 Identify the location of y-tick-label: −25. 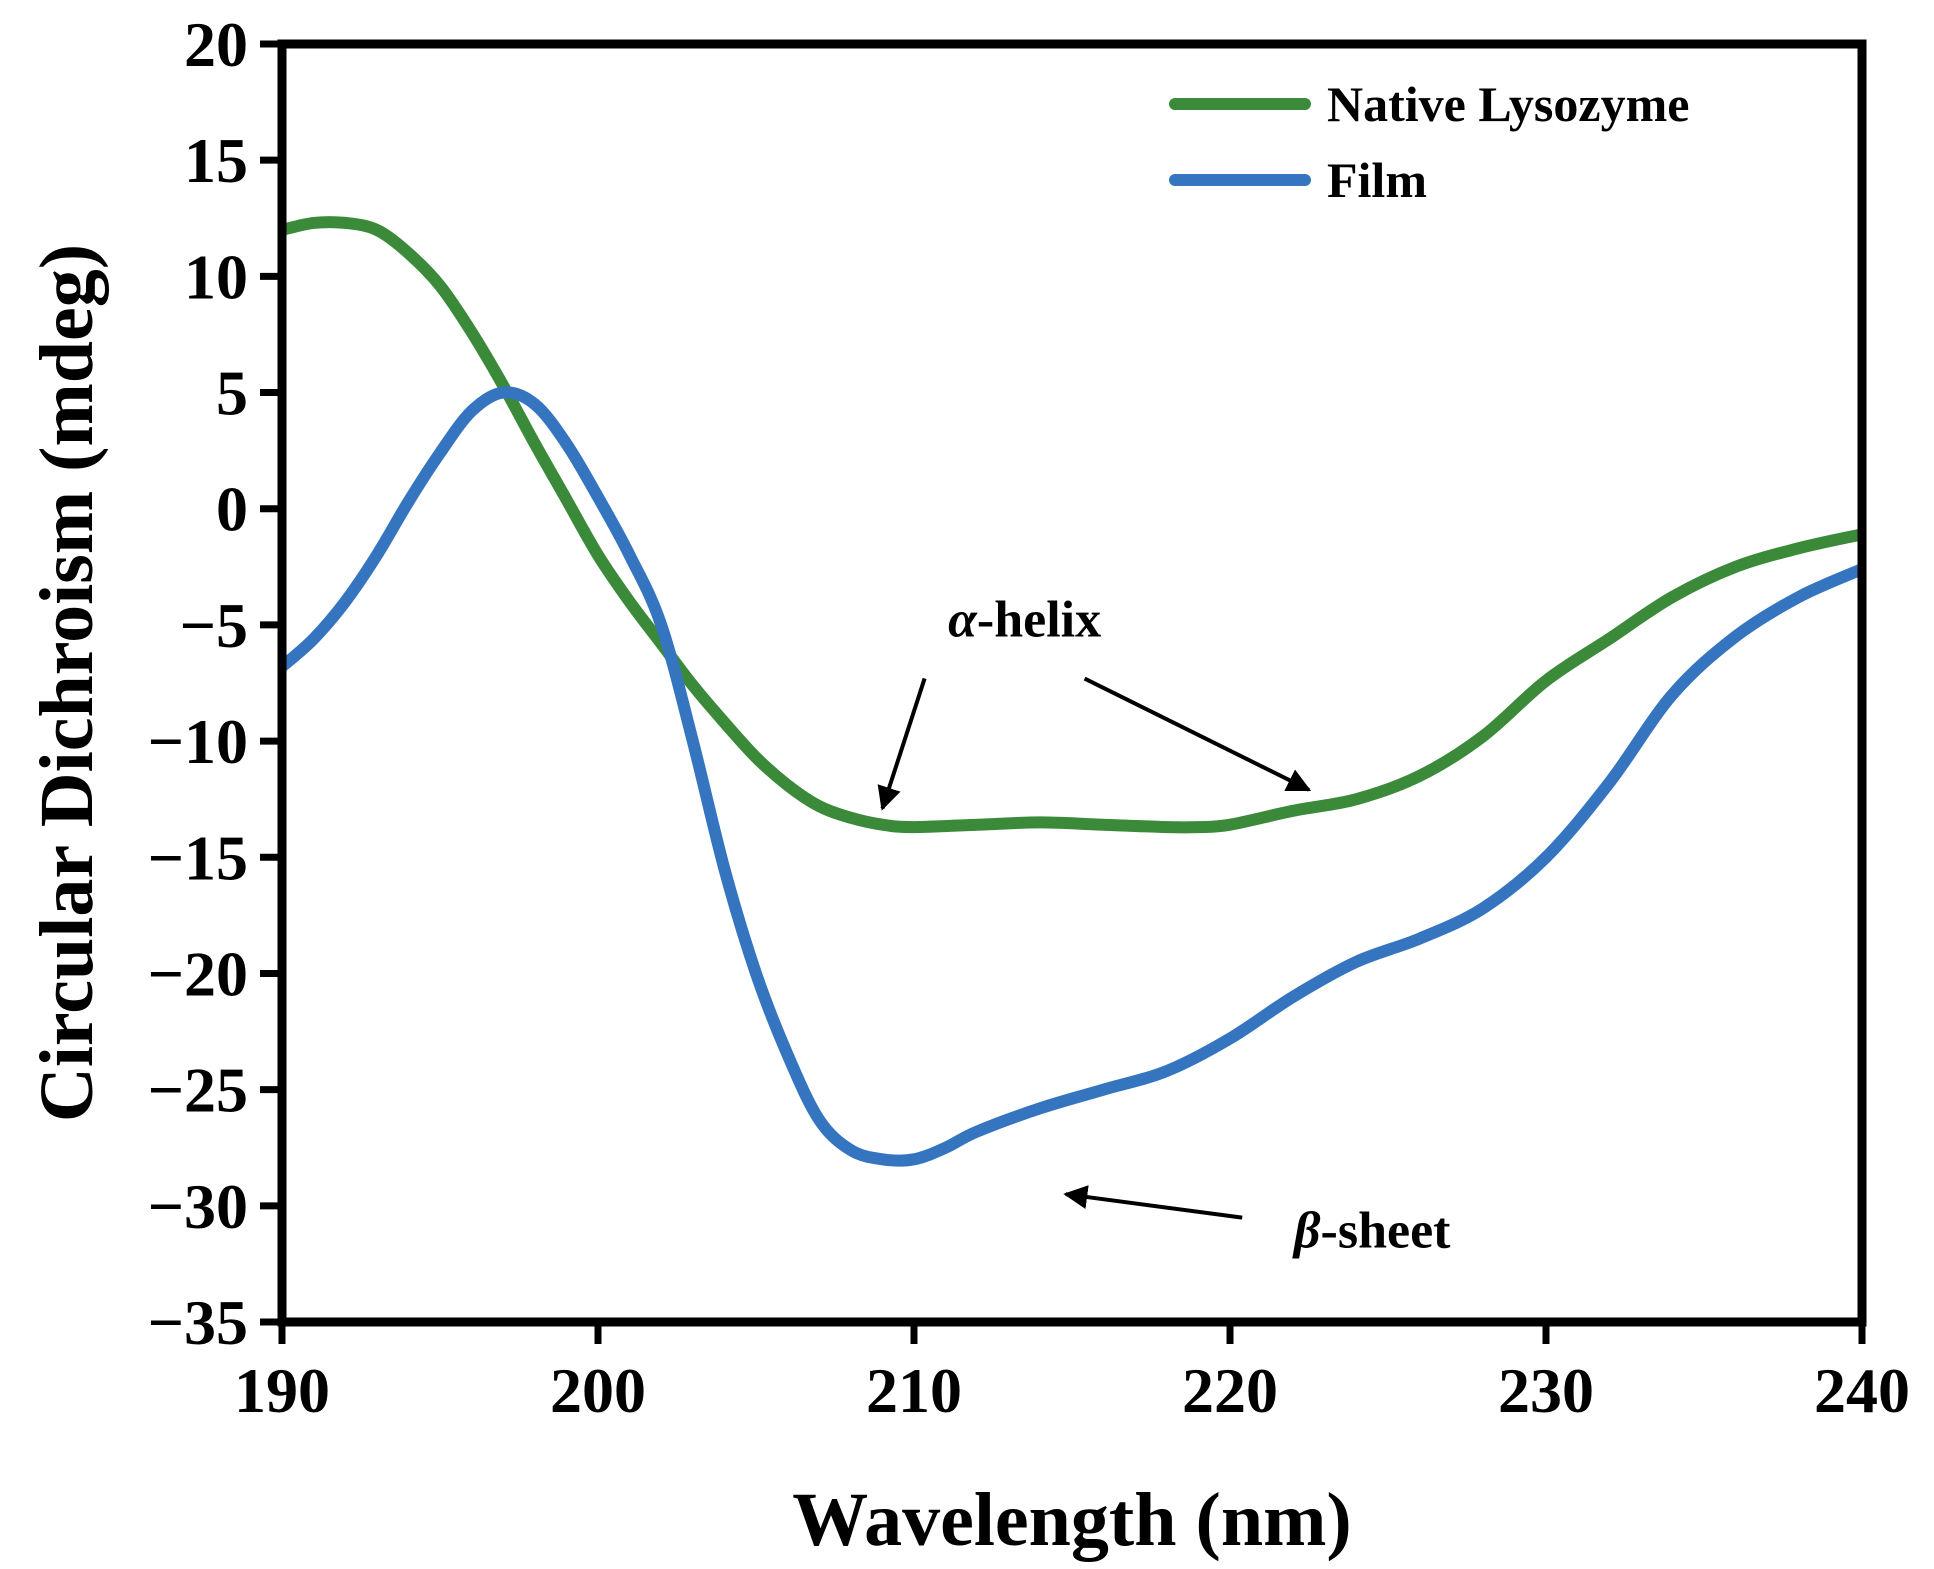
(198, 1090).